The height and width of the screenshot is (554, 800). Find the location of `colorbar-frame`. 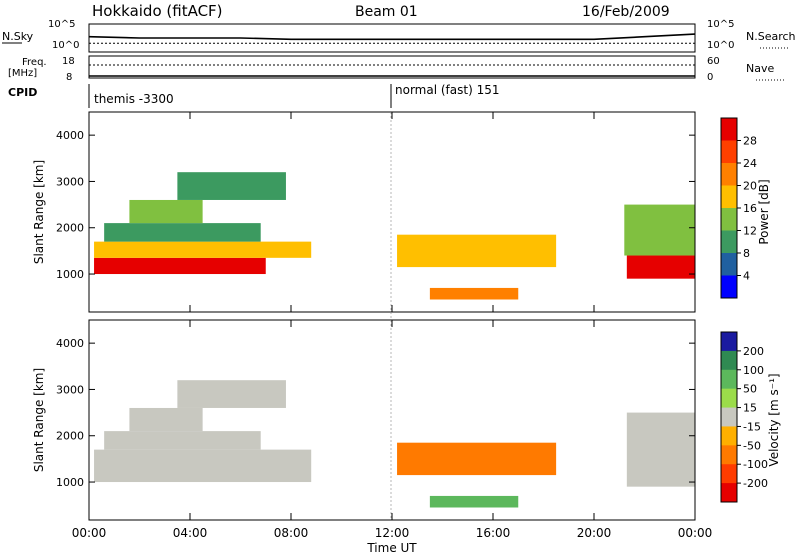

colorbar-frame is located at coordinates (729, 417).